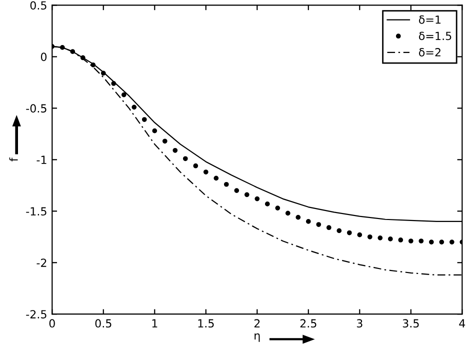 The image size is (474, 349). I want to click on y-axis-title: f, so click(13, 160).